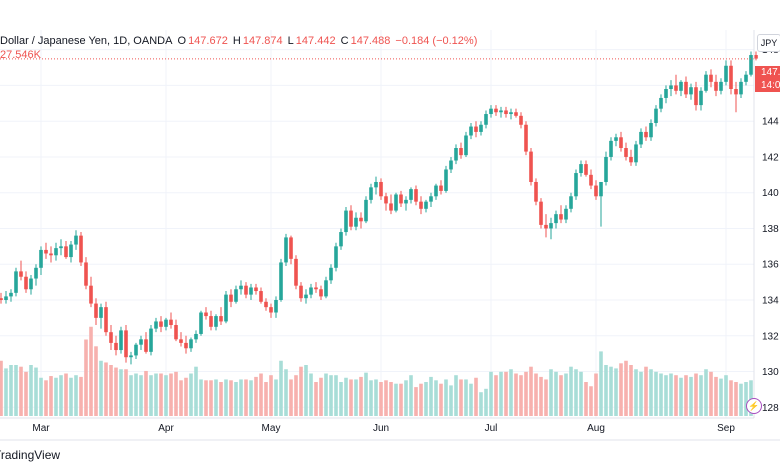 The height and width of the screenshot is (470, 780). I want to click on lightning-icon: ⚡, so click(754, 406).